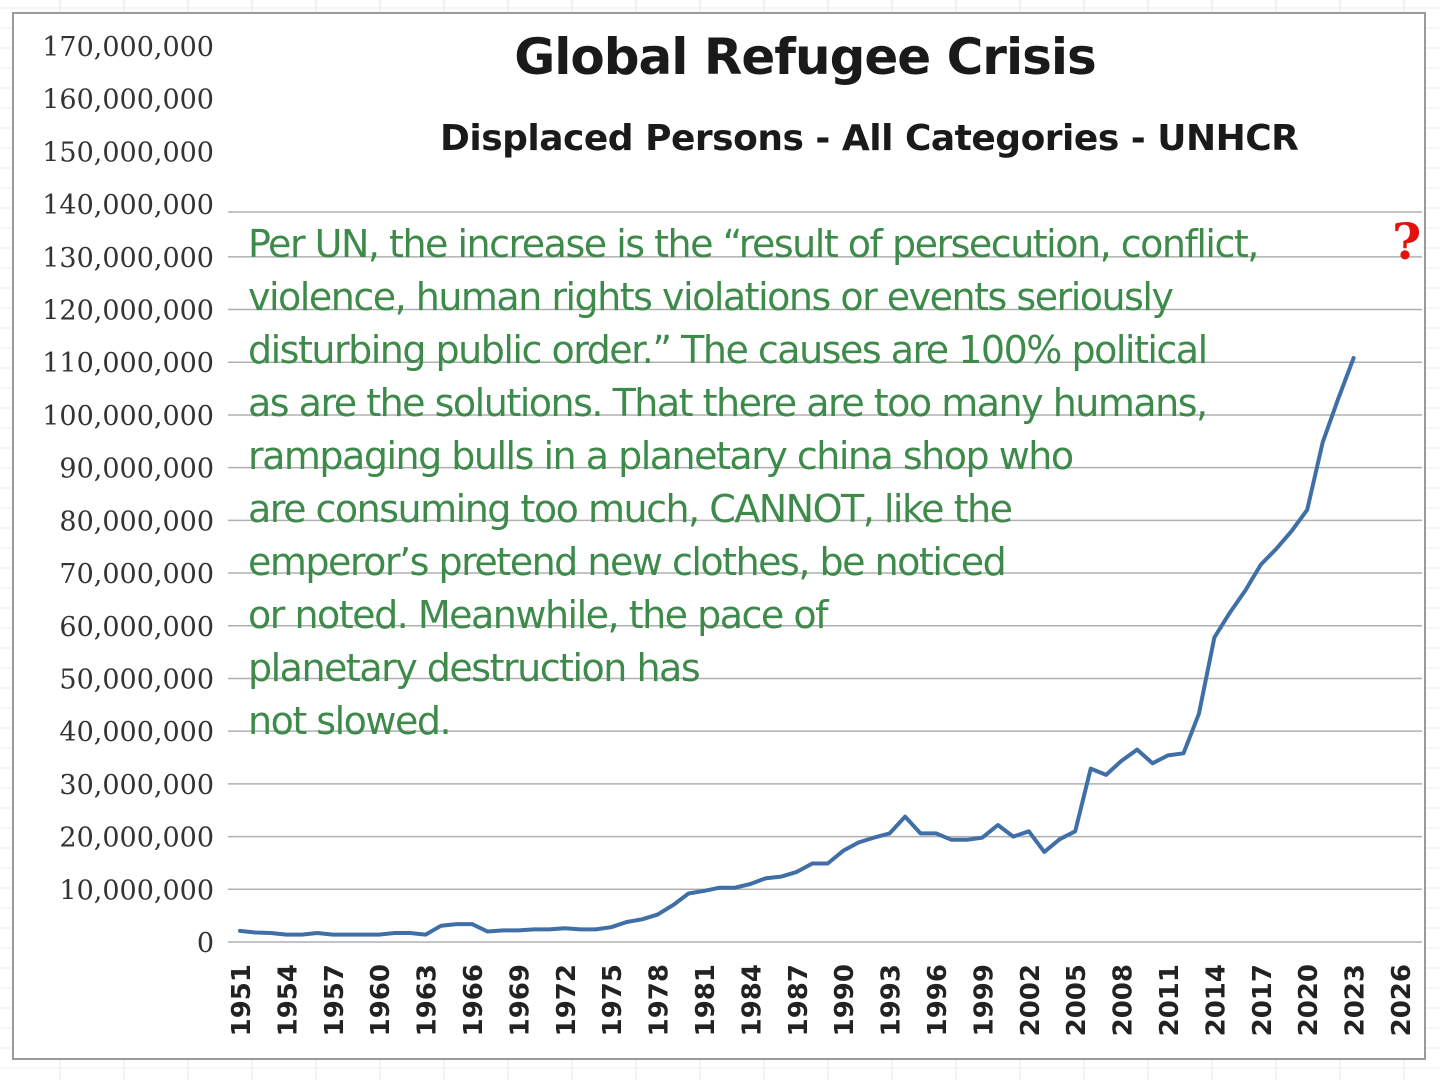 The image size is (1440, 1080). I want to click on y-tick-label: 30,000,000, so click(136, 785).